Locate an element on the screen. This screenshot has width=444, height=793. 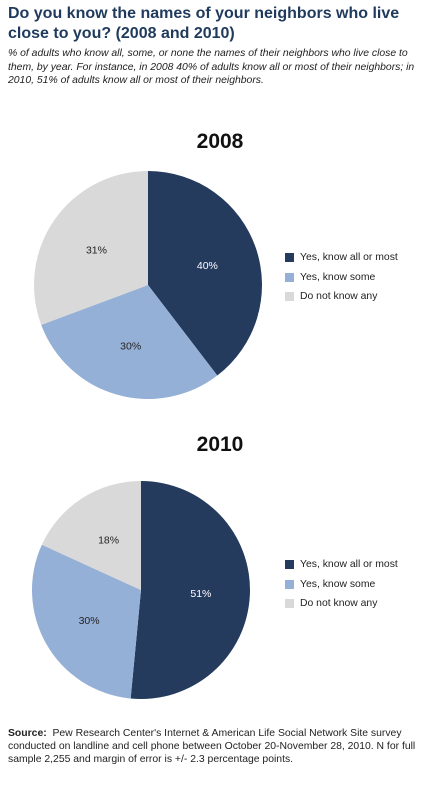
pie-2010: 51% 30% 18% is located at coordinates (141, 590).